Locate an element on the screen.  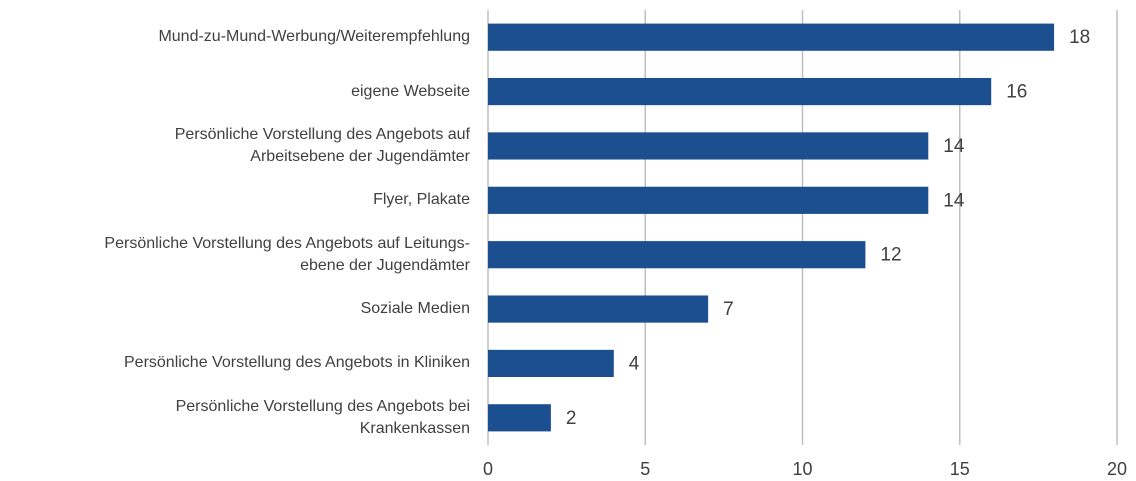
data-label: 7 is located at coordinates (728, 309).